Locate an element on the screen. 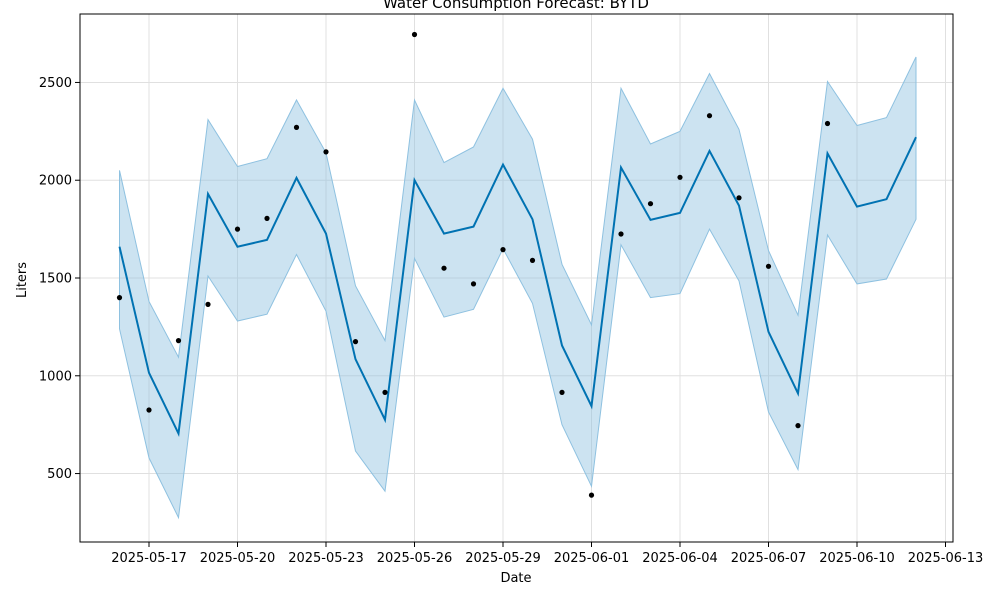 Image resolution: width=1000 pixels, height=600 pixels. y-axis-label: Liters is located at coordinates (22, 280).